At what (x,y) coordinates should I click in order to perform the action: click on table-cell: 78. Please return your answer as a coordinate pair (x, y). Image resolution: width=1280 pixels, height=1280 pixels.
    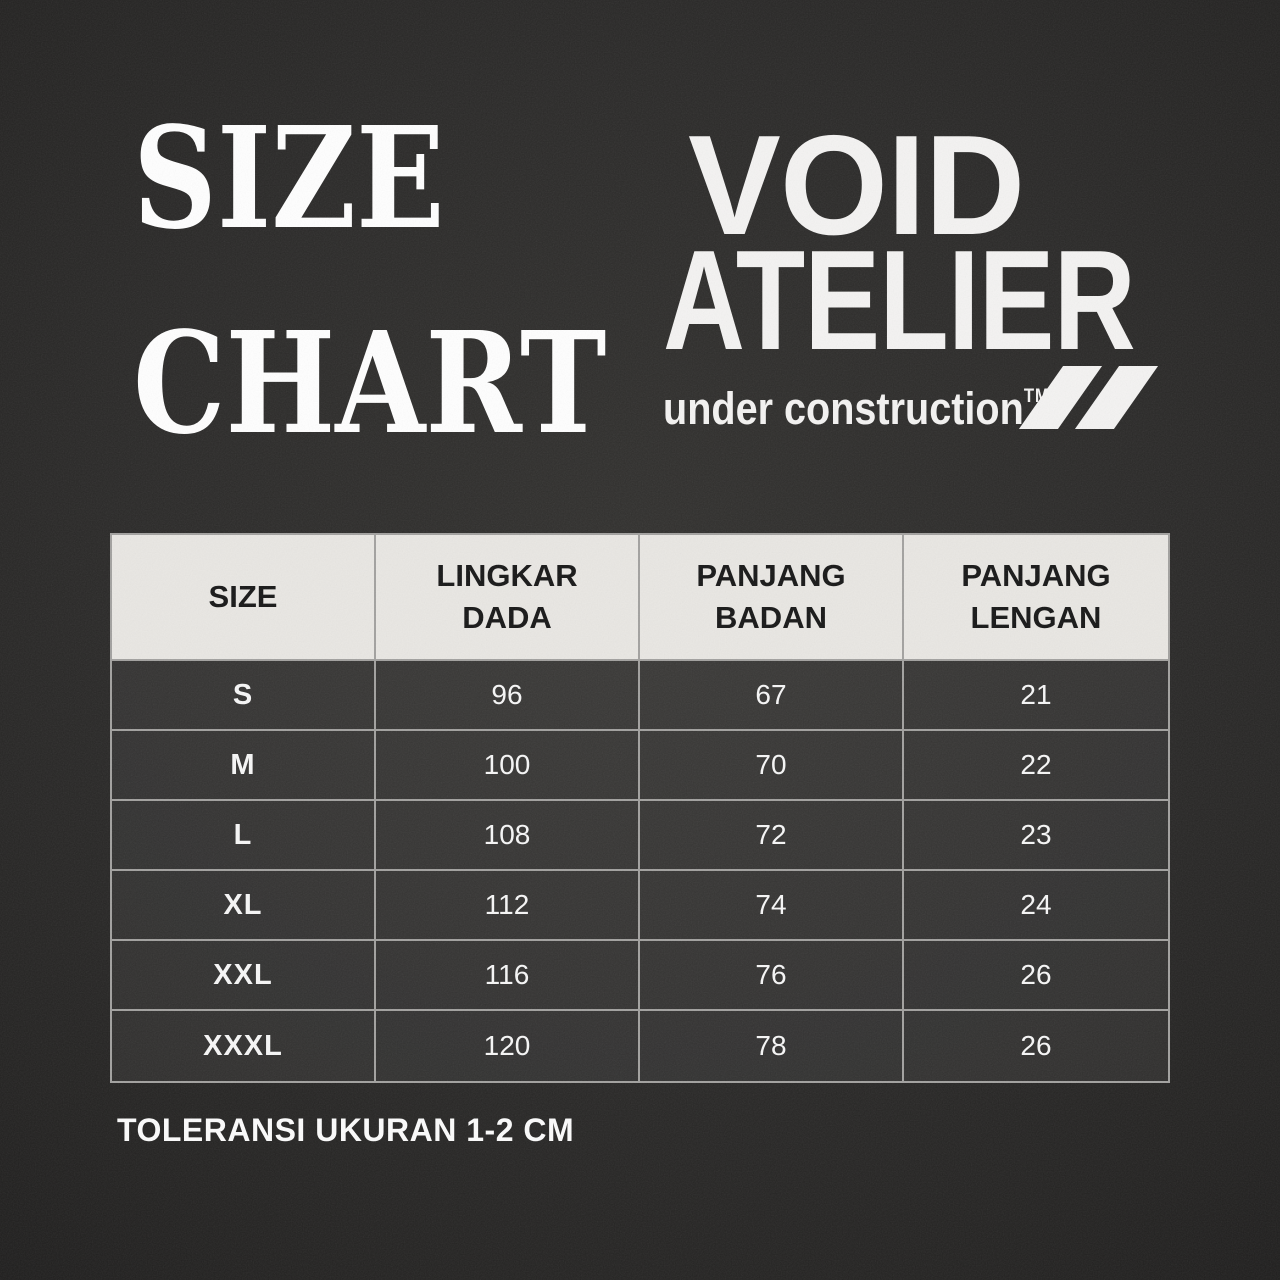
    Looking at the image, I should click on (772, 1046).